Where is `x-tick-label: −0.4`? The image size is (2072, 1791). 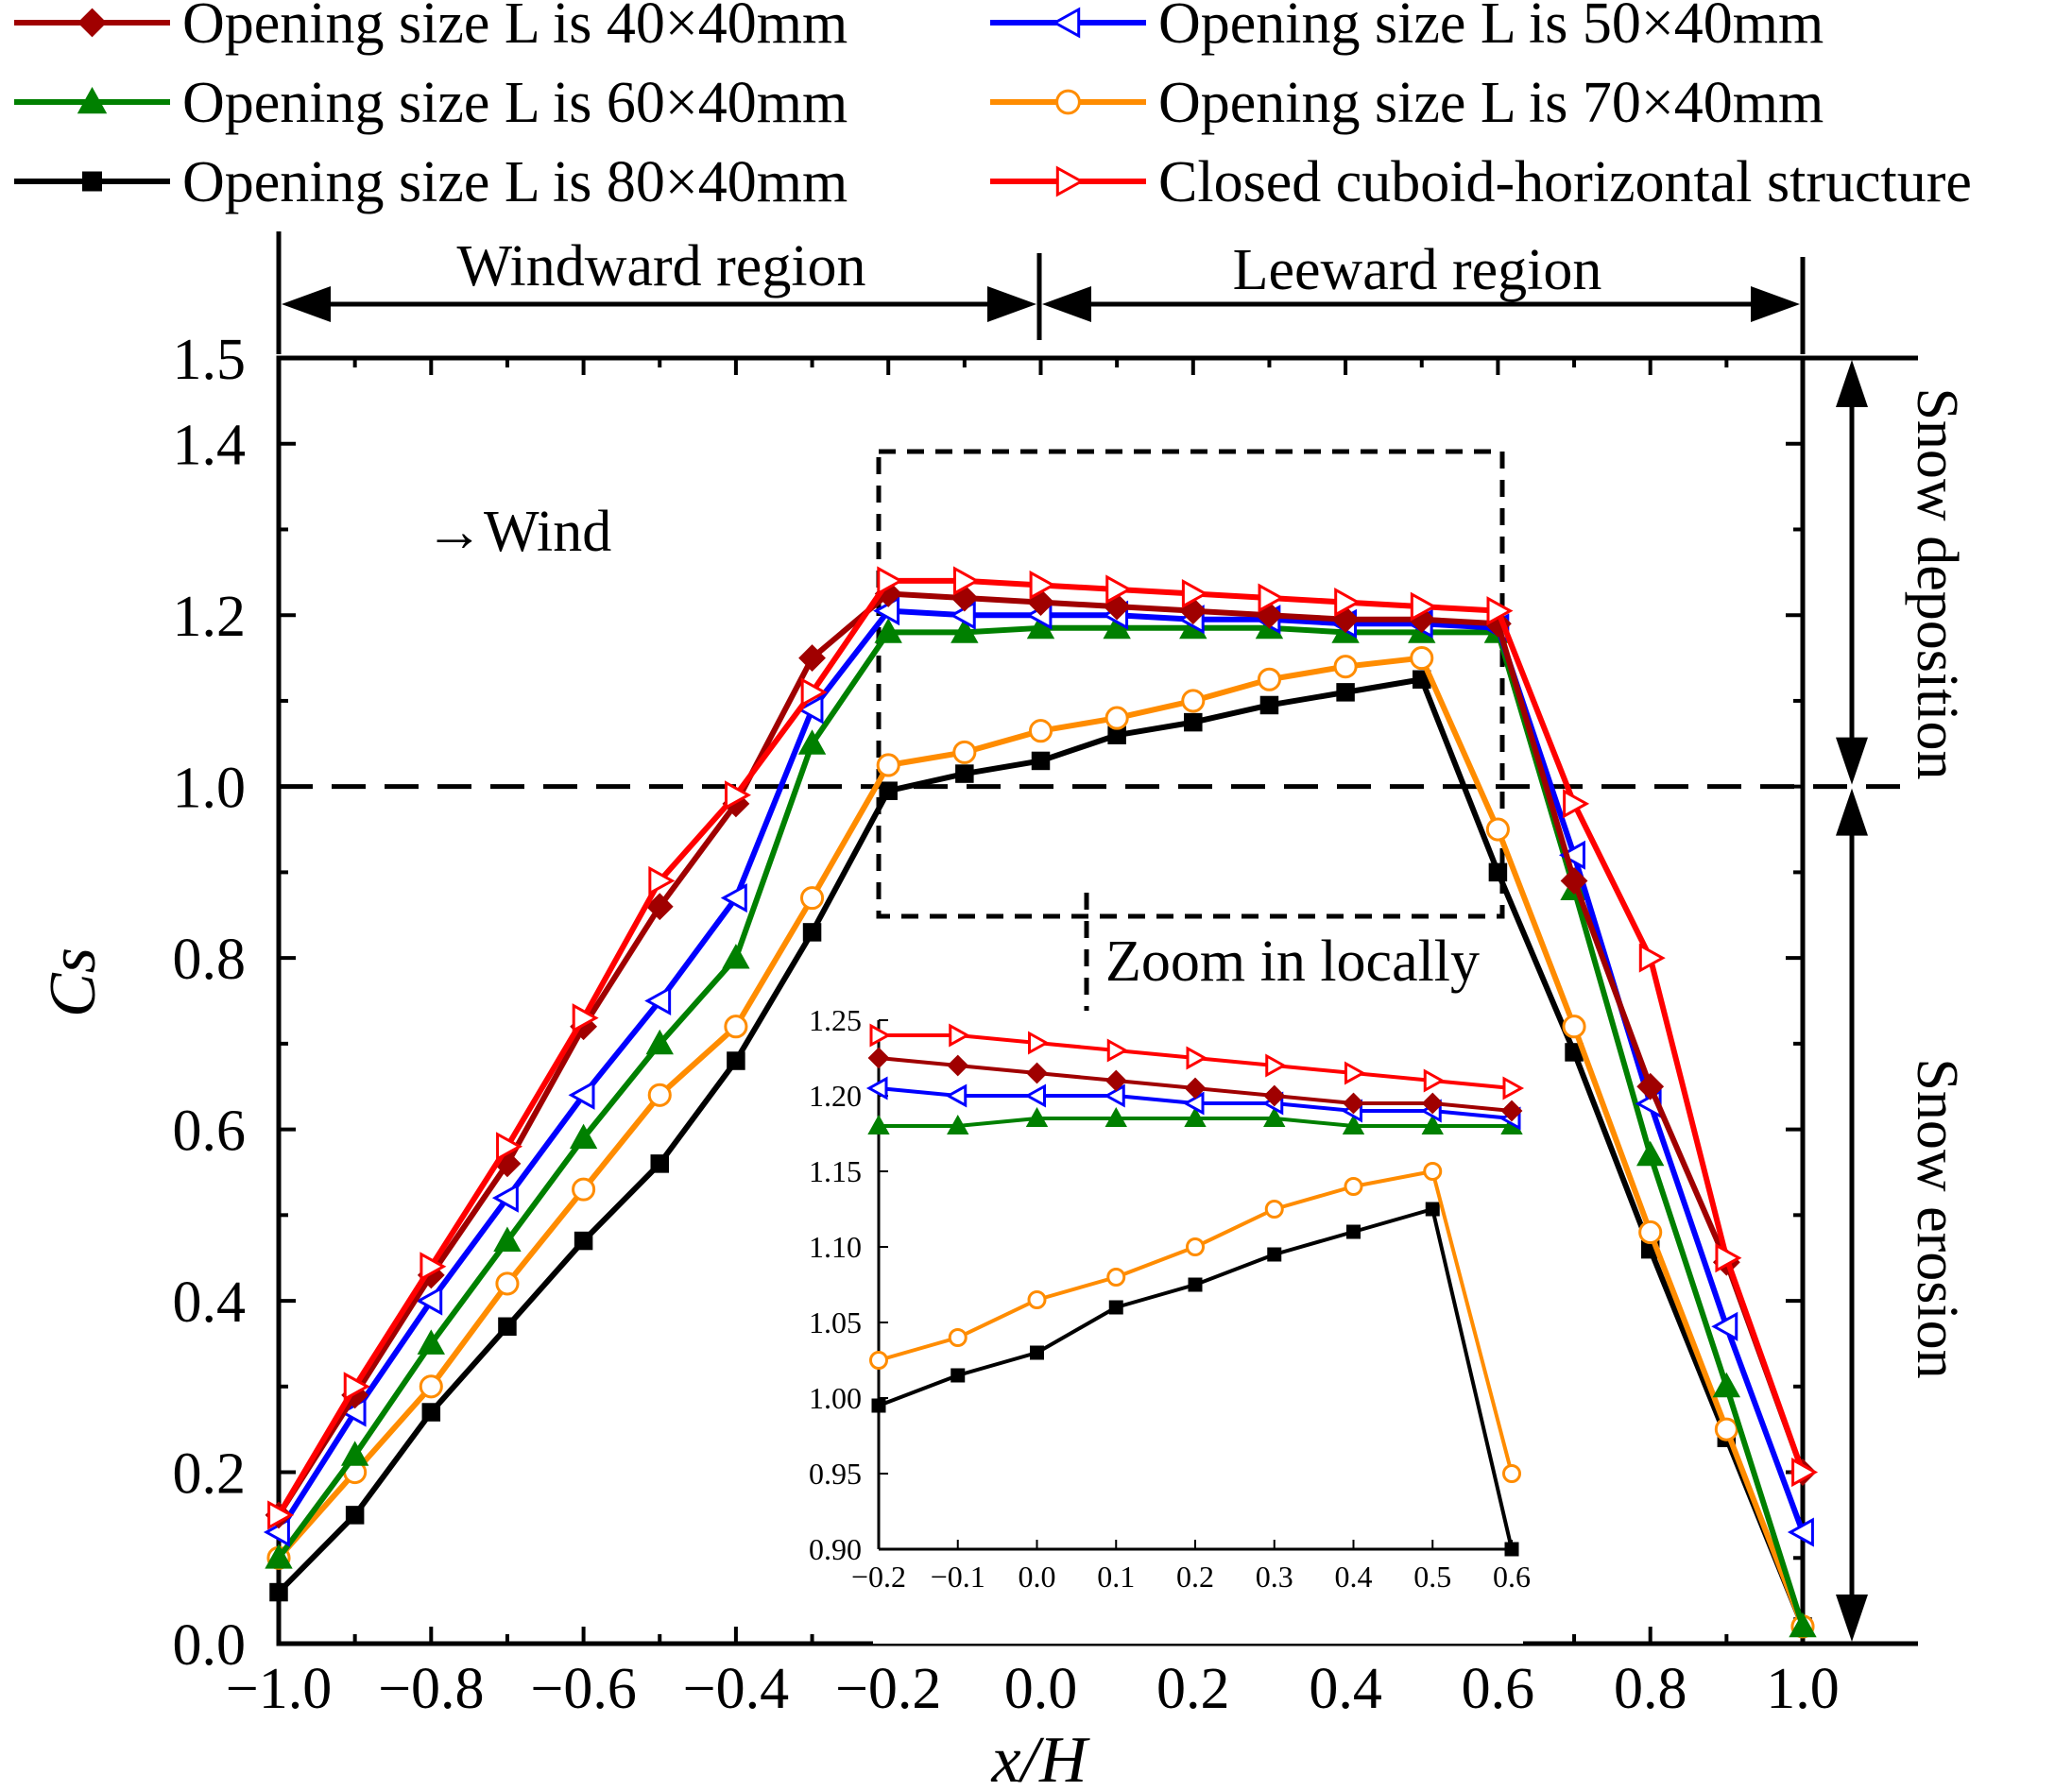 x-tick-label: −0.4 is located at coordinates (736, 1689).